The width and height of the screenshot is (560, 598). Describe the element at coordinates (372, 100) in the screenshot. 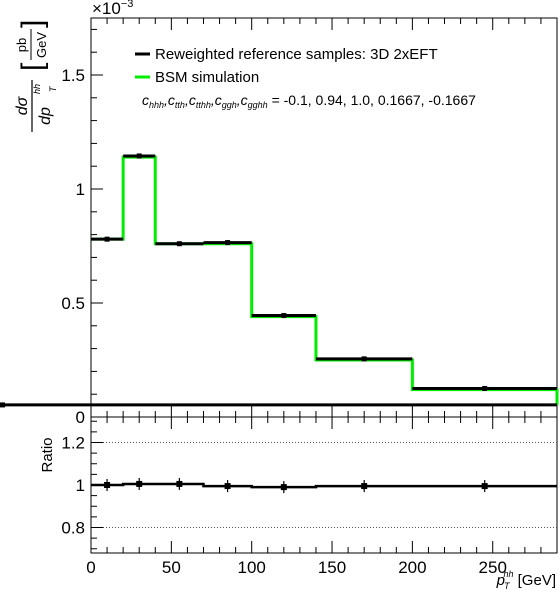

I see `coeff-values: = -0.1, 0.94, 1.0, 0.1667, -0.1667` at that location.